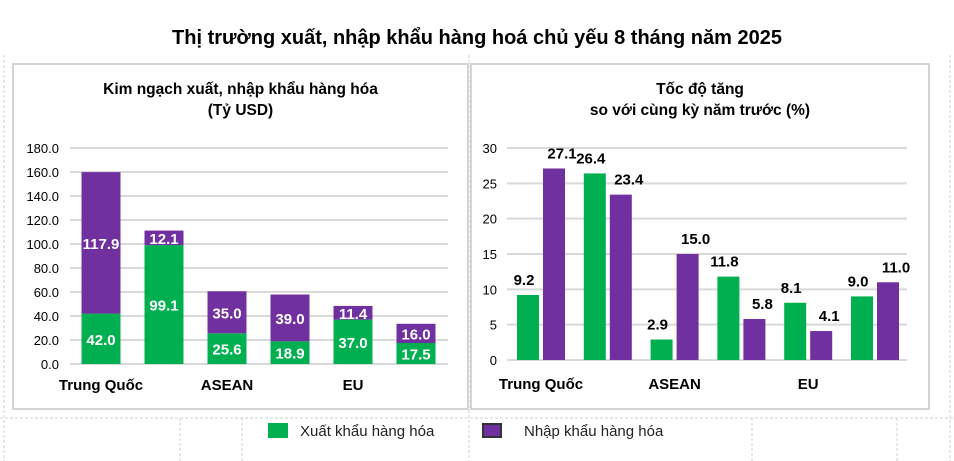  Describe the element at coordinates (524, 280) in the screenshot. I see `right-data-label-export: 9.2` at that location.